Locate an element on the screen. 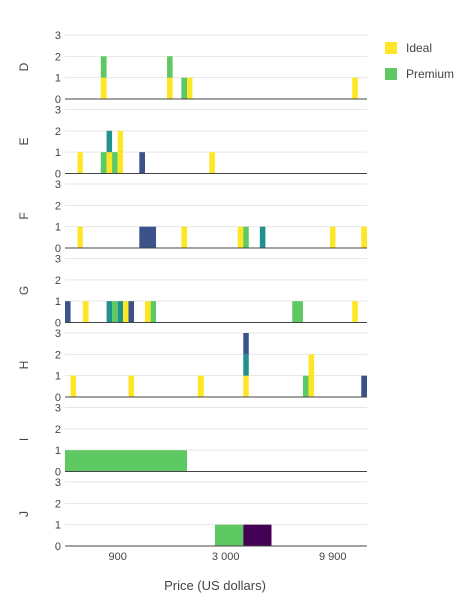 This screenshot has height=604, width=474. facet-J: 0 1 2 3 J is located at coordinates (192, 515).